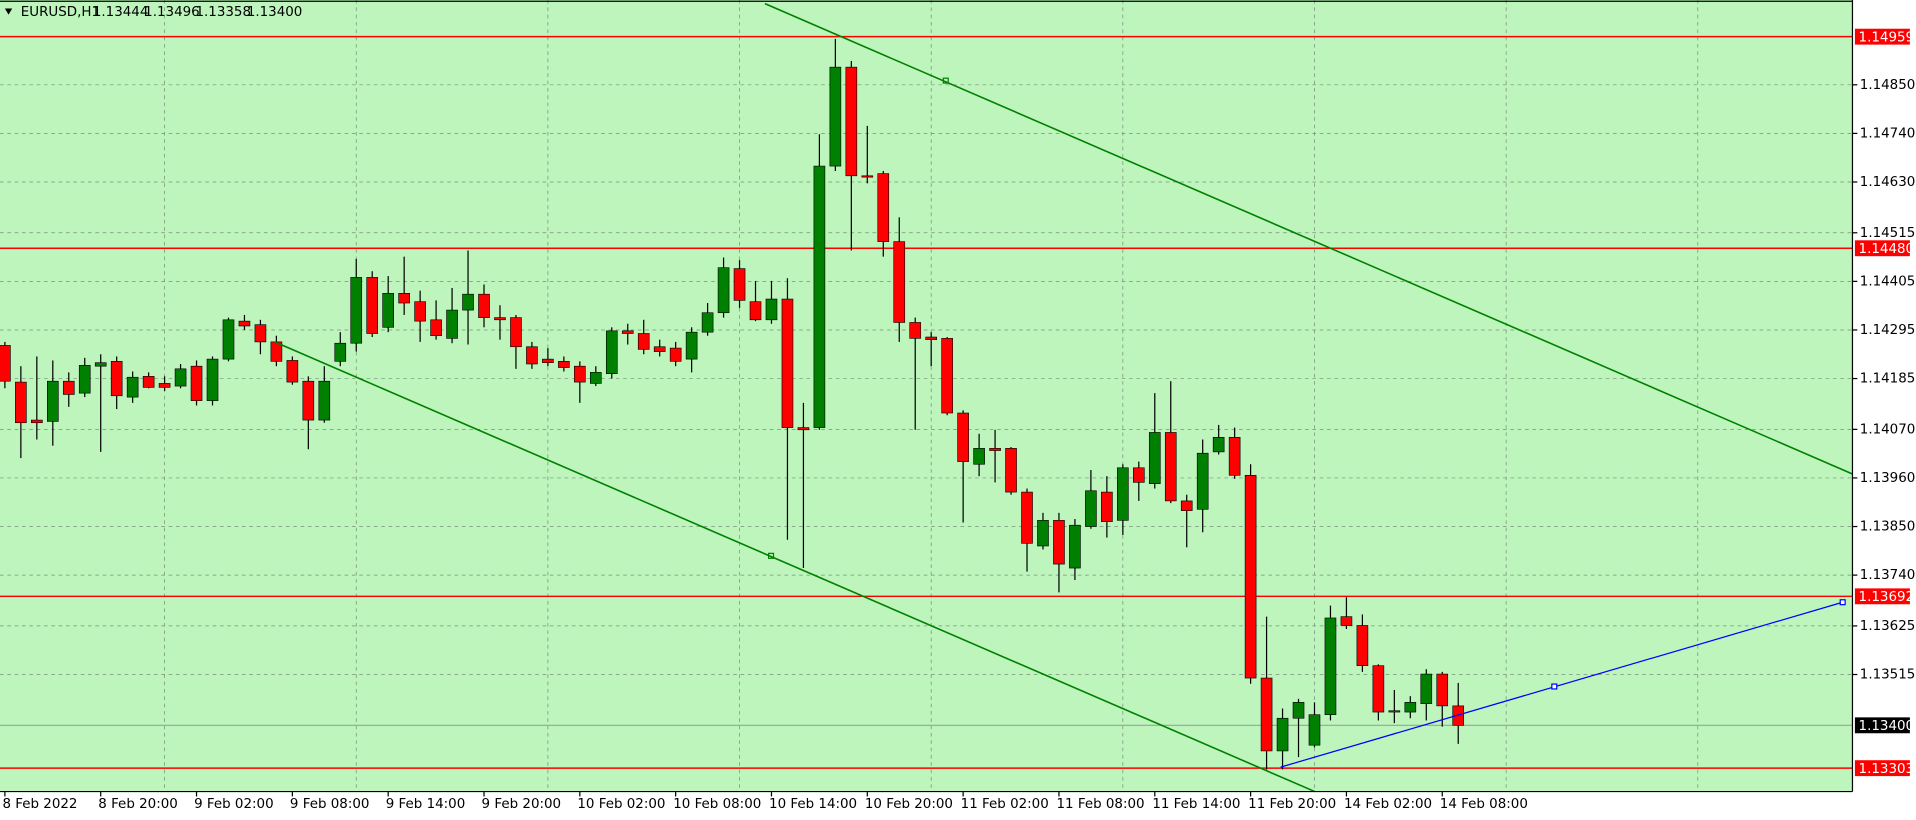  What do you see at coordinates (1887, 249) in the screenshot?
I see `level-label: 1.14480` at bounding box center [1887, 249].